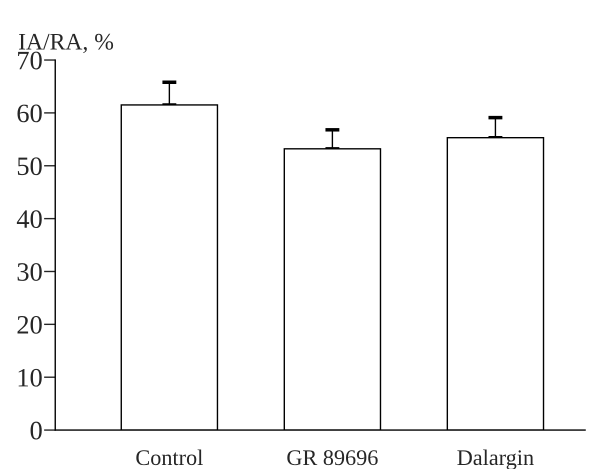  What do you see at coordinates (29, 219) in the screenshot?
I see `y-tick-label: 40` at bounding box center [29, 219].